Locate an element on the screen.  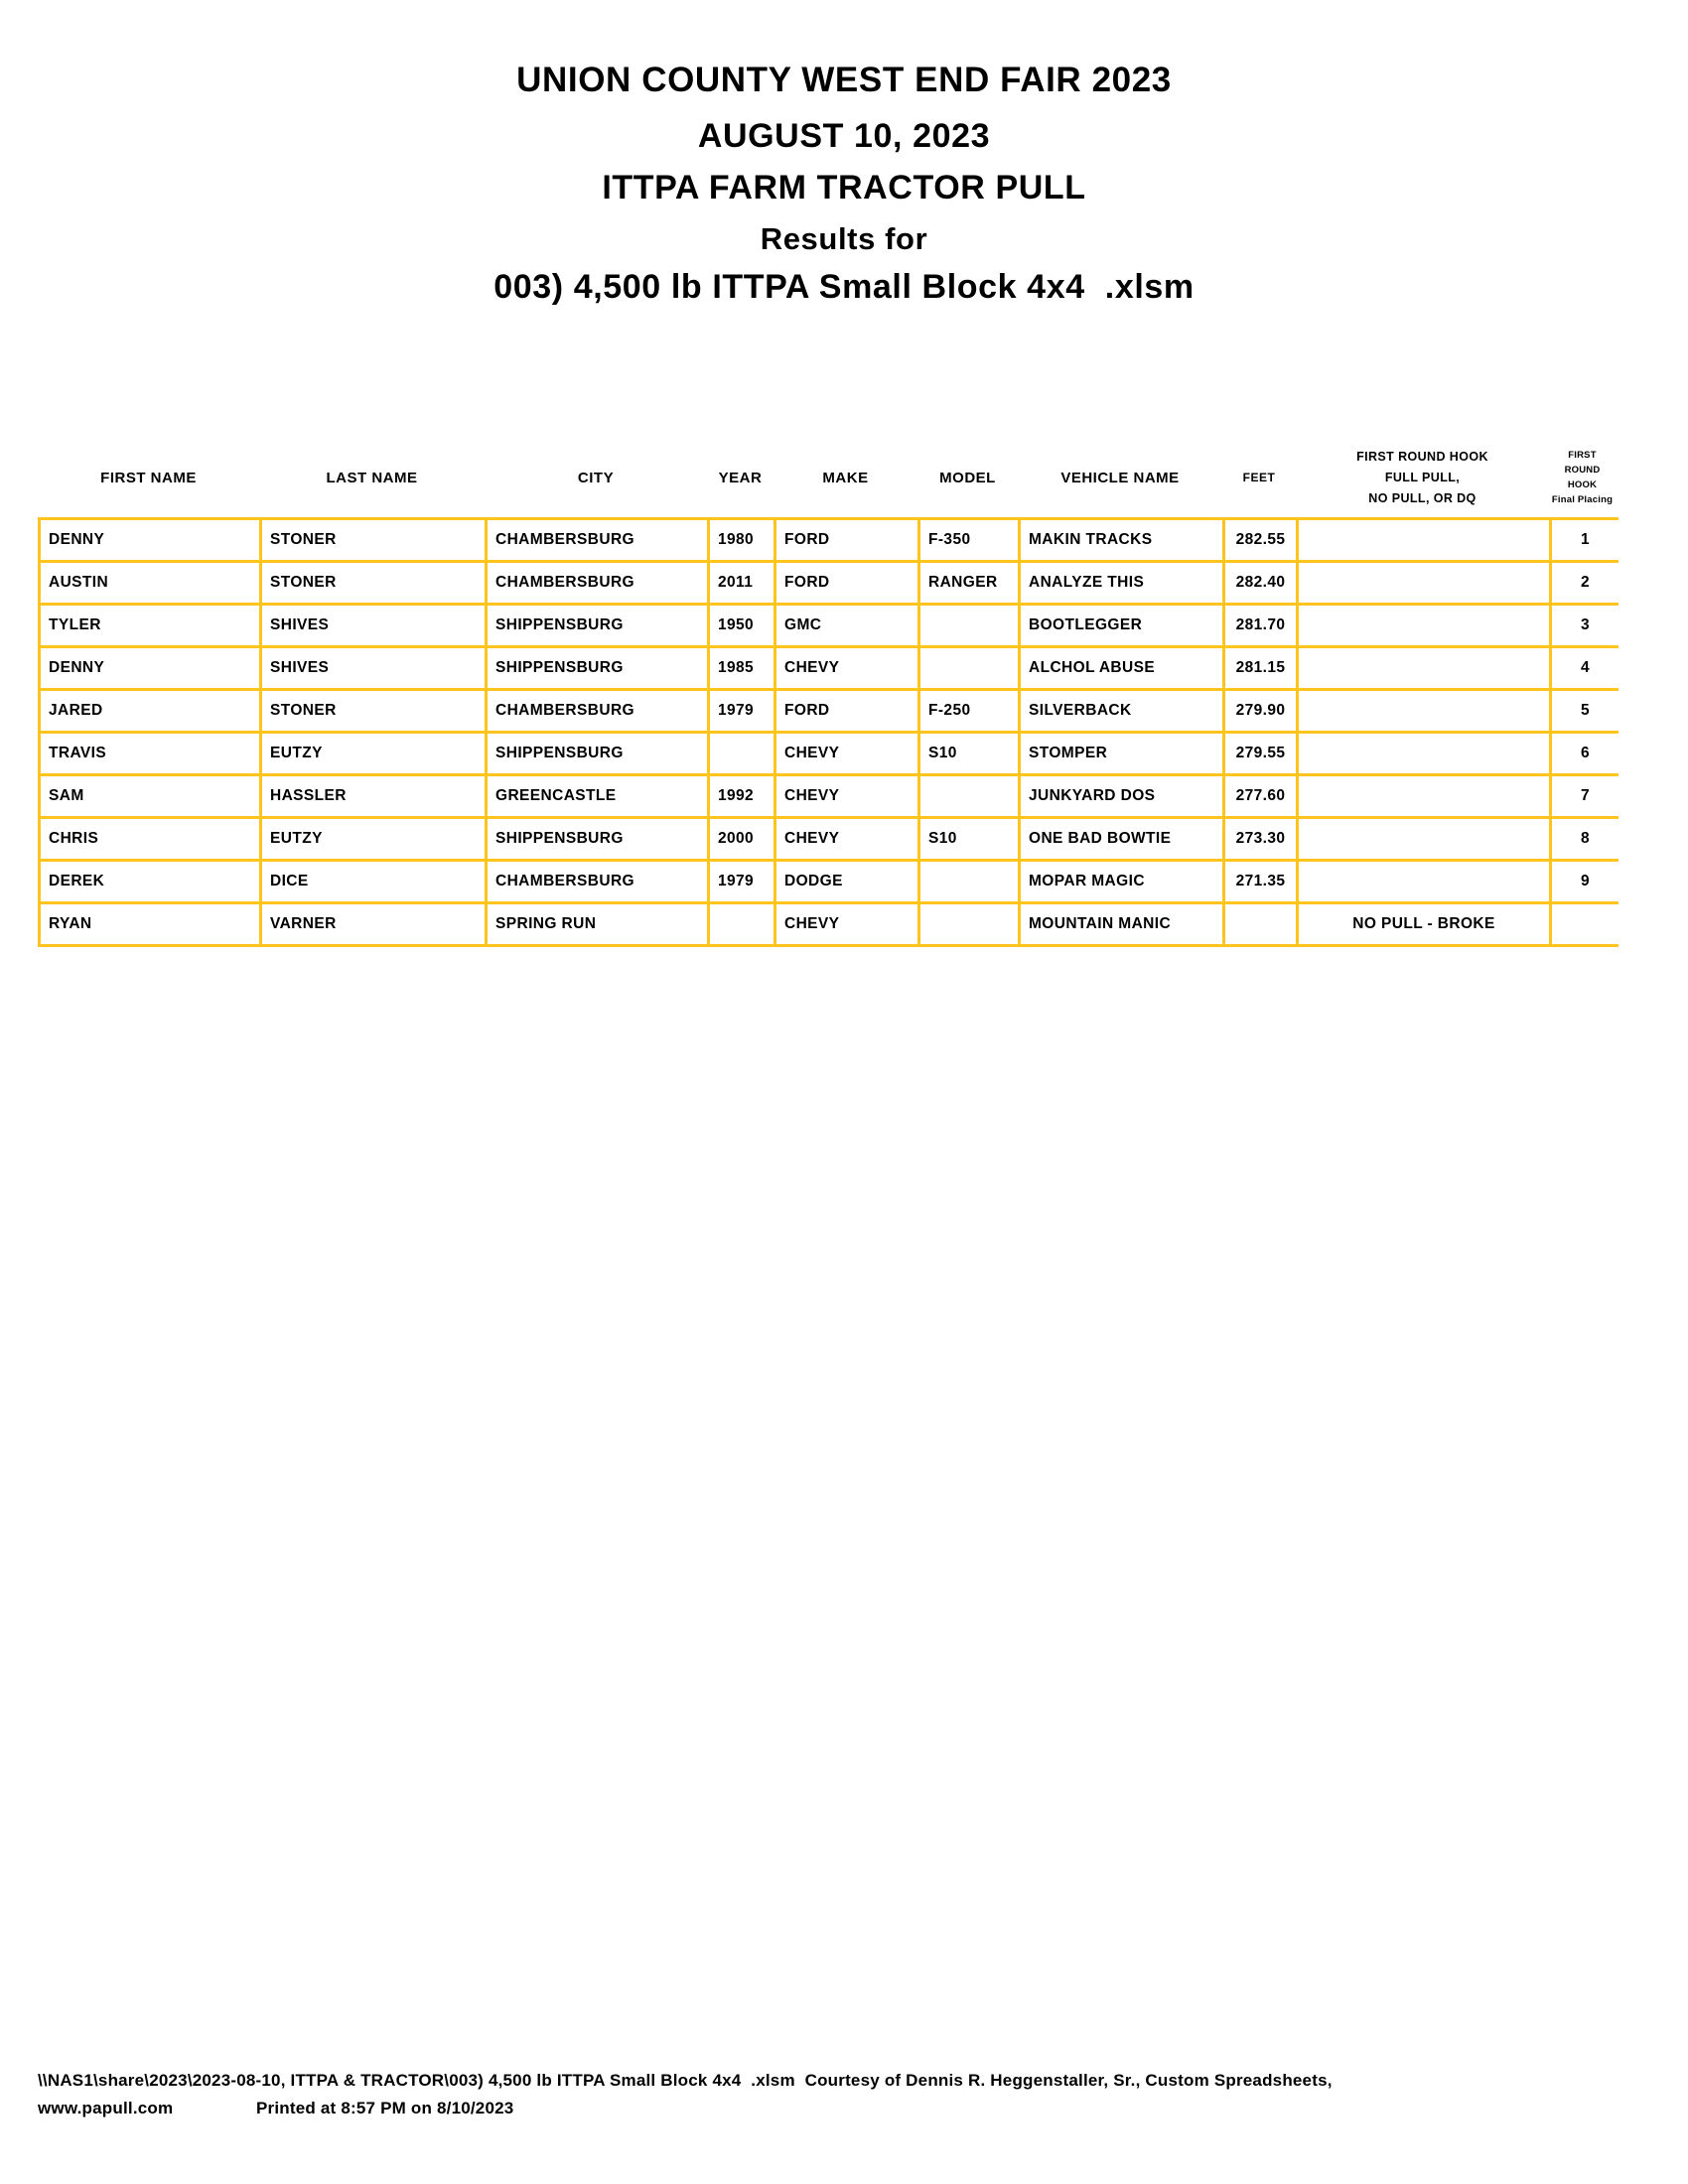
cell-placing is located at coordinates (1585, 924).